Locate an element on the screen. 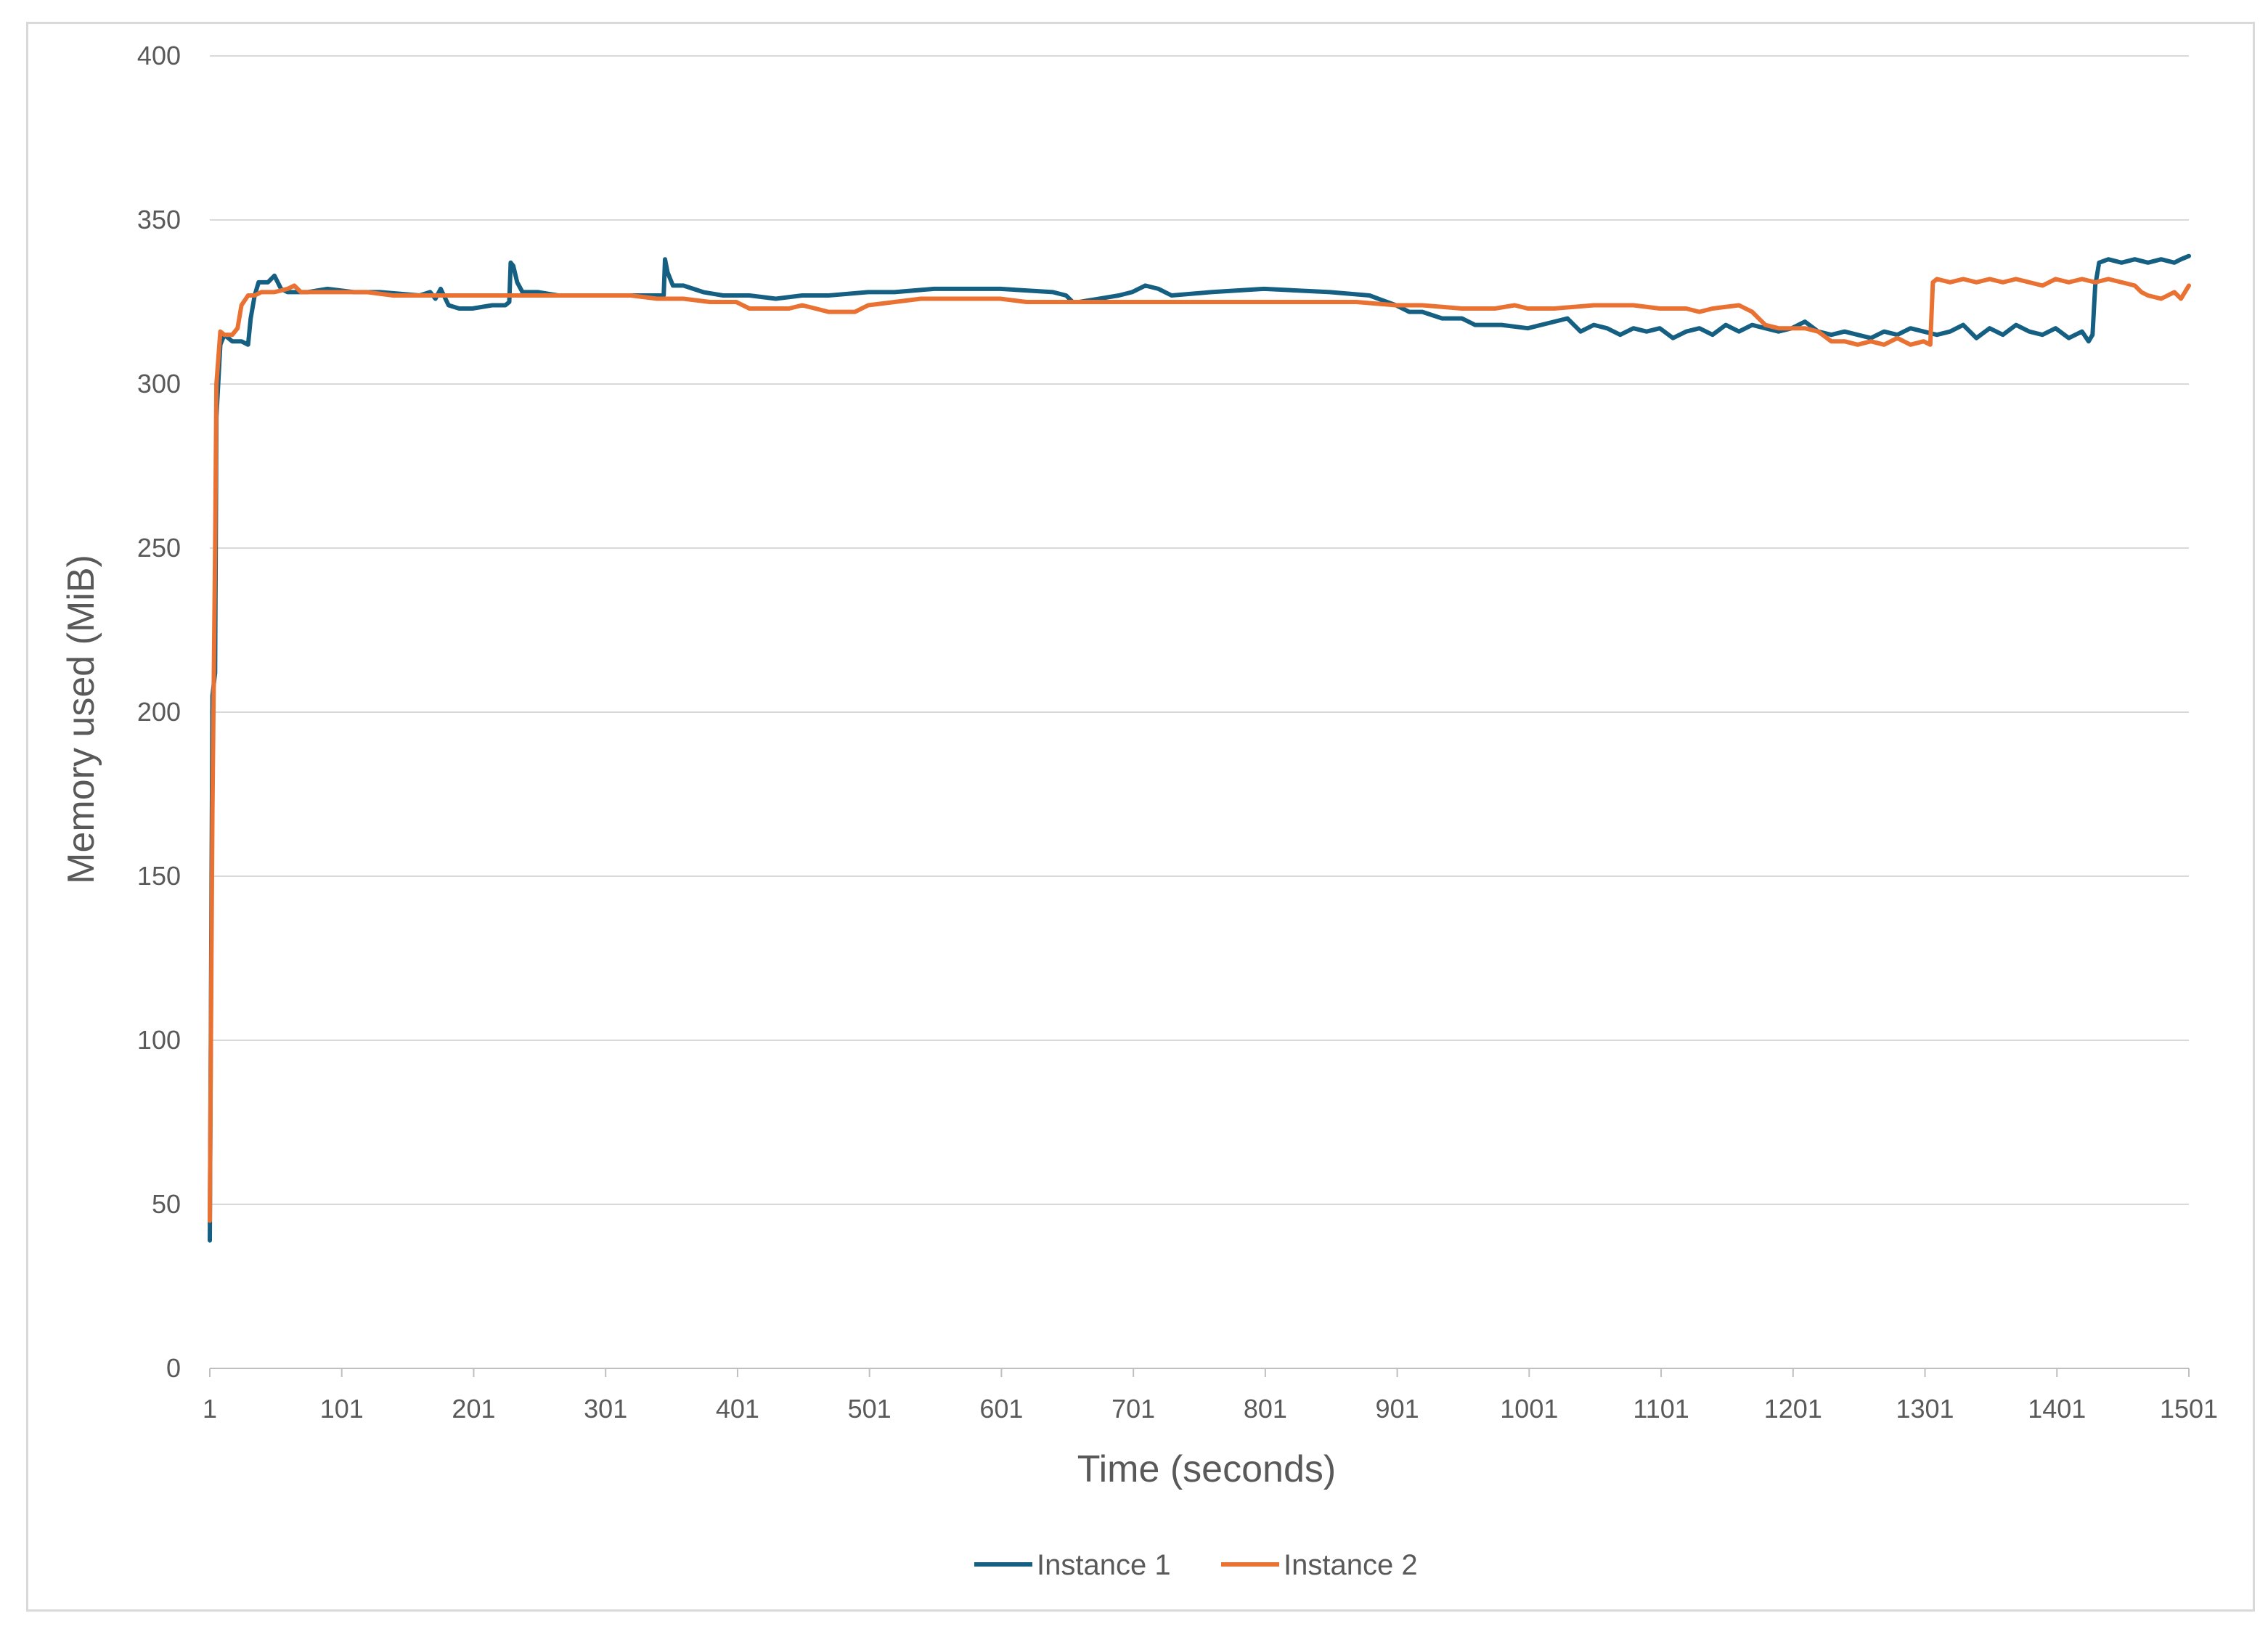 This screenshot has width=2268, height=1629. y-axis-tick-labels: 0 50 100 150 200 250 300 350 400 is located at coordinates (159, 712).